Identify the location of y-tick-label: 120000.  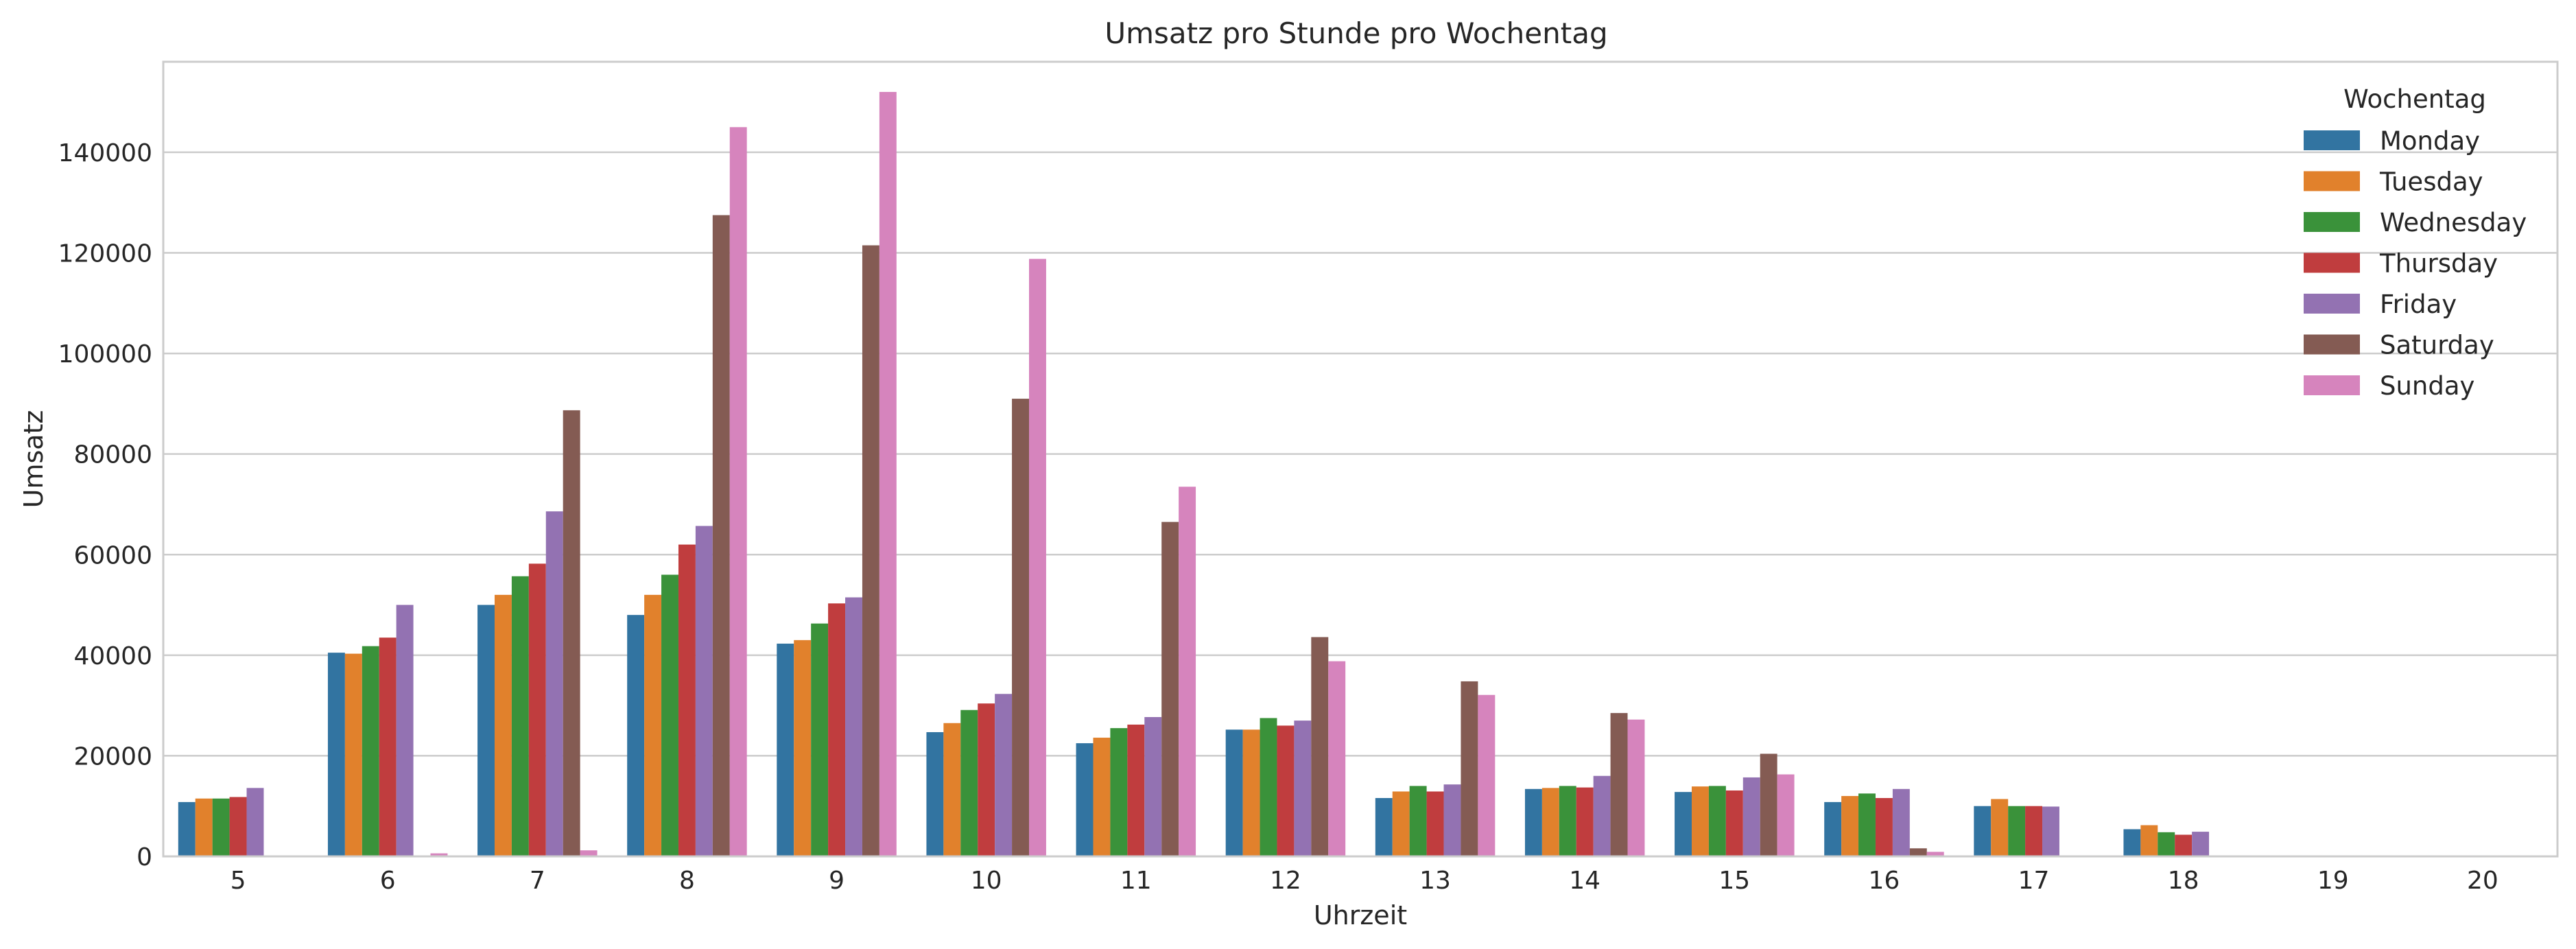
(105, 254).